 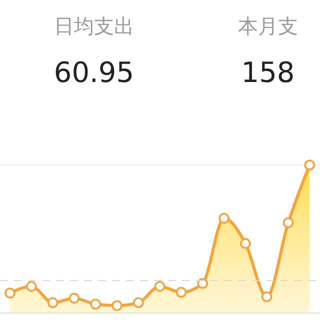 What do you see at coordinates (94, 72) in the screenshot?
I see `text: 60.95` at bounding box center [94, 72].